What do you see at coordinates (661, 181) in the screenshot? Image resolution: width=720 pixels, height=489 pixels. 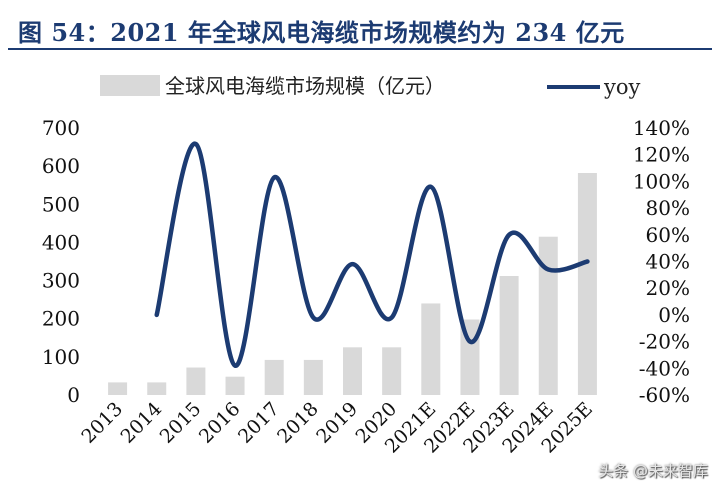 I see `right-tick-label: 100%` at bounding box center [661, 181].